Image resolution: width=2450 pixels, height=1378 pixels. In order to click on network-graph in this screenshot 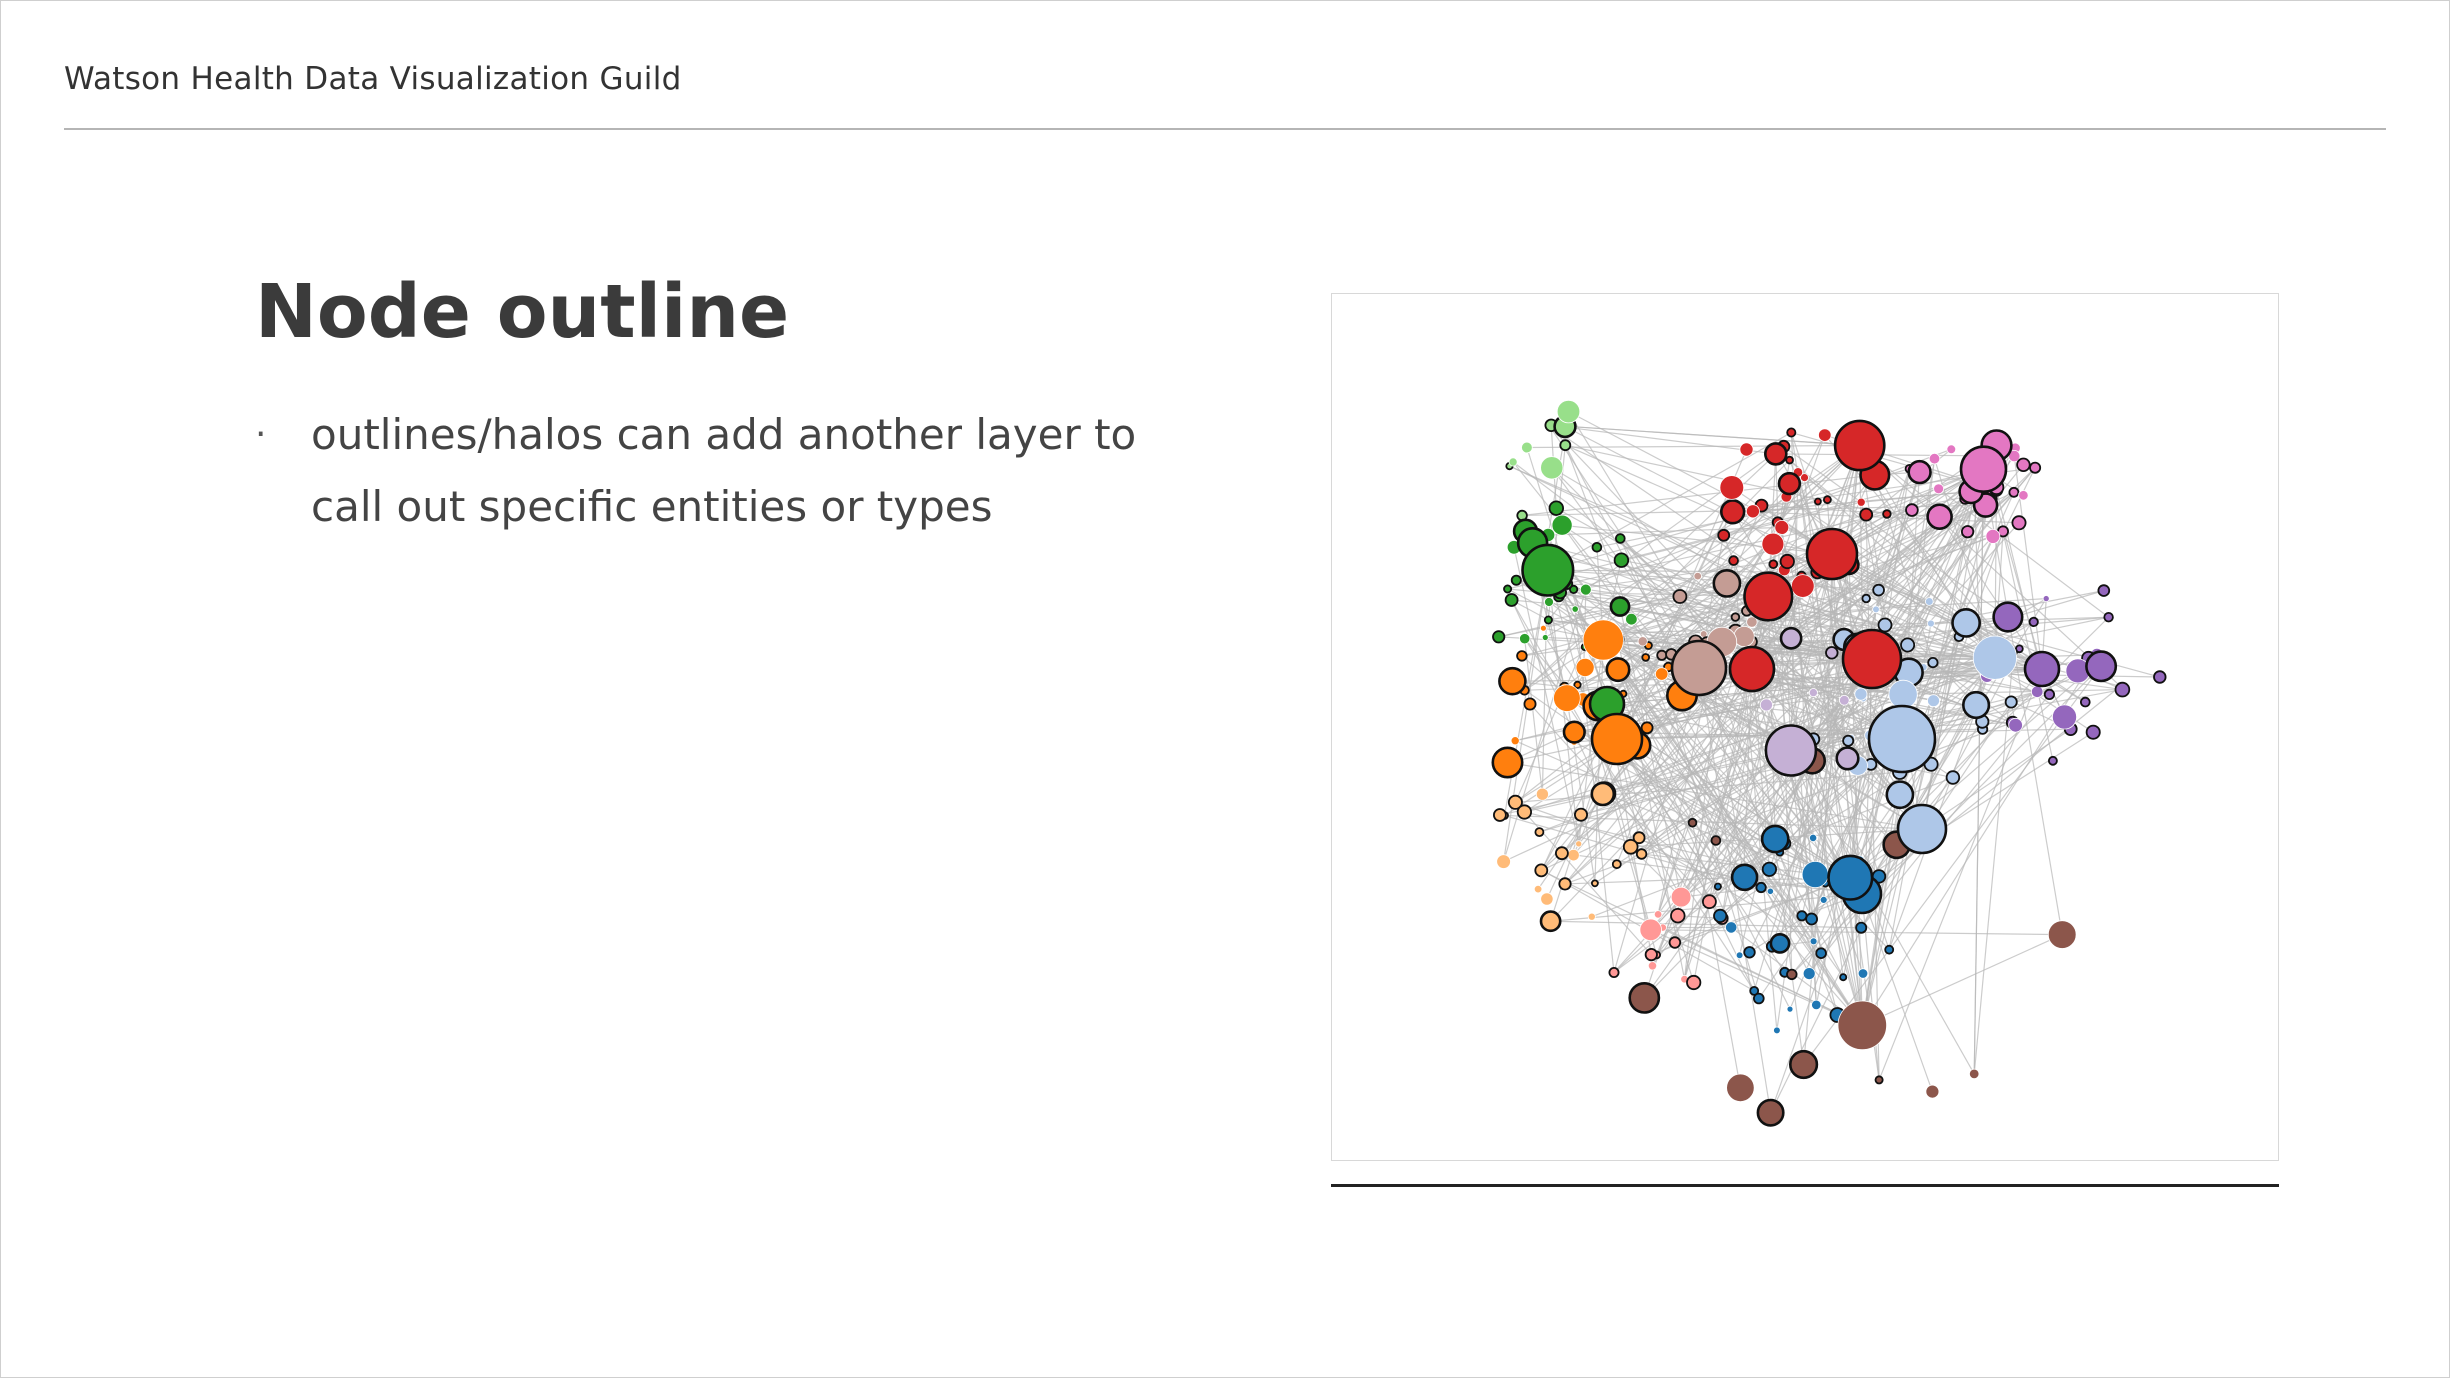, I will do `click(1829, 763)`.